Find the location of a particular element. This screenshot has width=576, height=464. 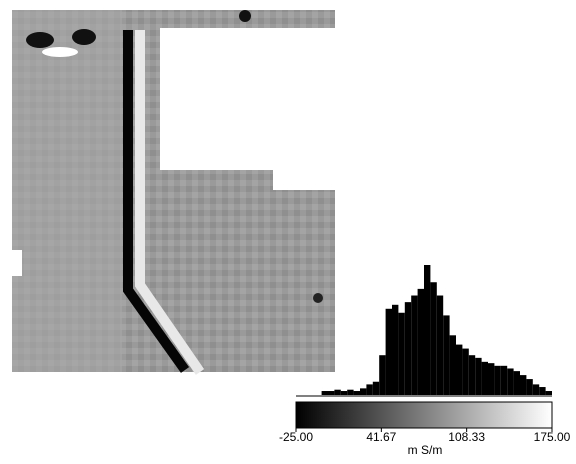

tick-label: 175.00 is located at coordinates (552, 437).